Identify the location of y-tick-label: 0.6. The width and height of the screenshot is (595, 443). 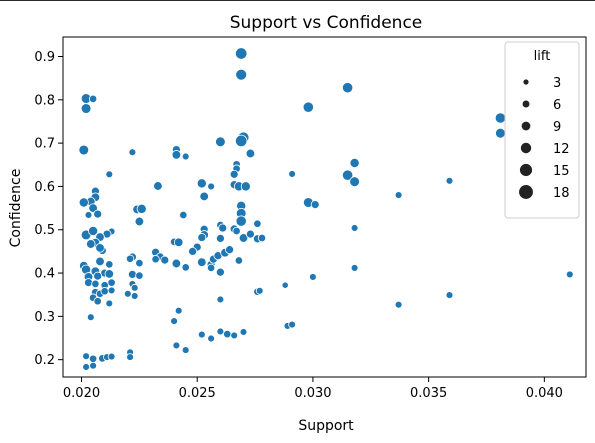
(44, 187).